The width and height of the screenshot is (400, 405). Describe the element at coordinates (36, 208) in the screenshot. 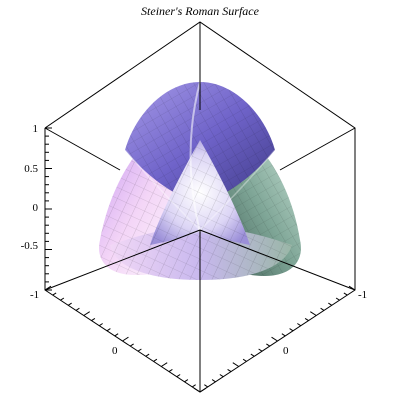

I see `z-tick-label: 0` at that location.